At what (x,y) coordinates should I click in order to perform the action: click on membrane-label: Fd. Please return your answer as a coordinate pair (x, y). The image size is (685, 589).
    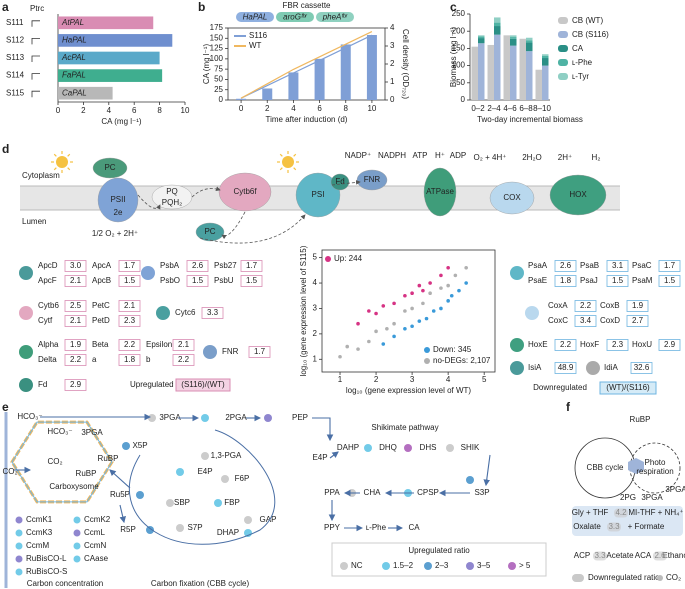
    Looking at the image, I should click on (339, 181).